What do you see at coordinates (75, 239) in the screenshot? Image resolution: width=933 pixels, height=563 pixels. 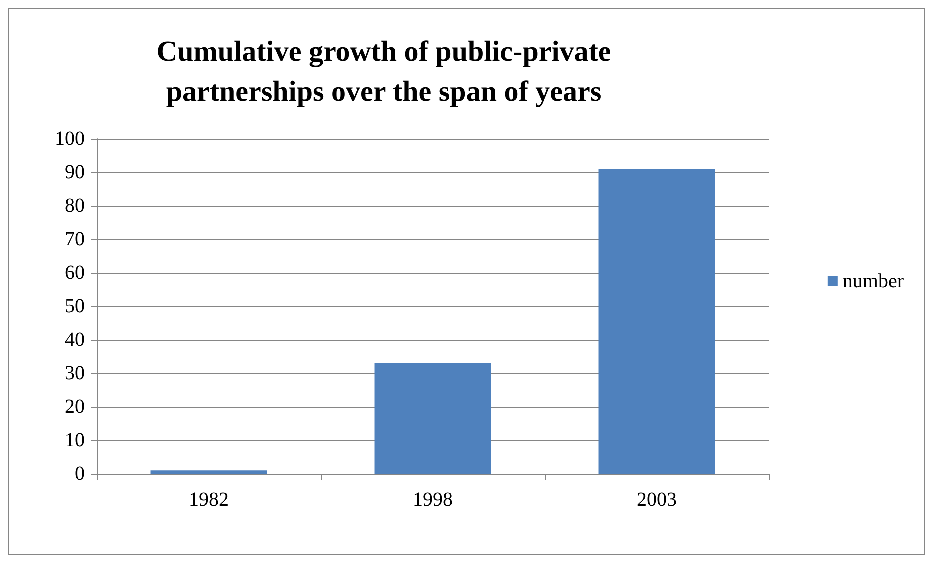 I see `y-tick-label: 70` at bounding box center [75, 239].